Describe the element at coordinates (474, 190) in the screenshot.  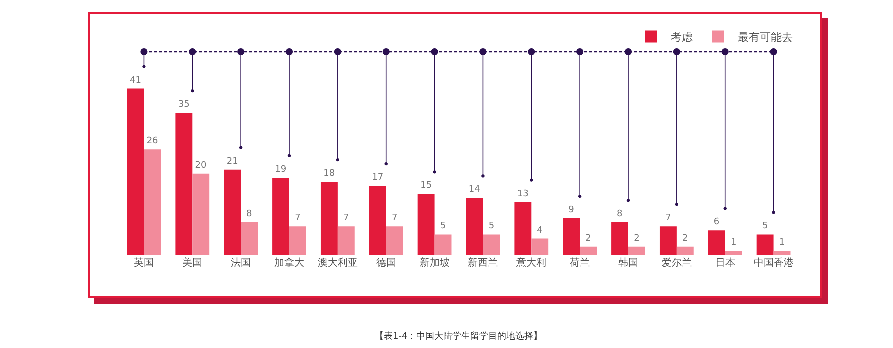
I see `data-label: 14` at that location.